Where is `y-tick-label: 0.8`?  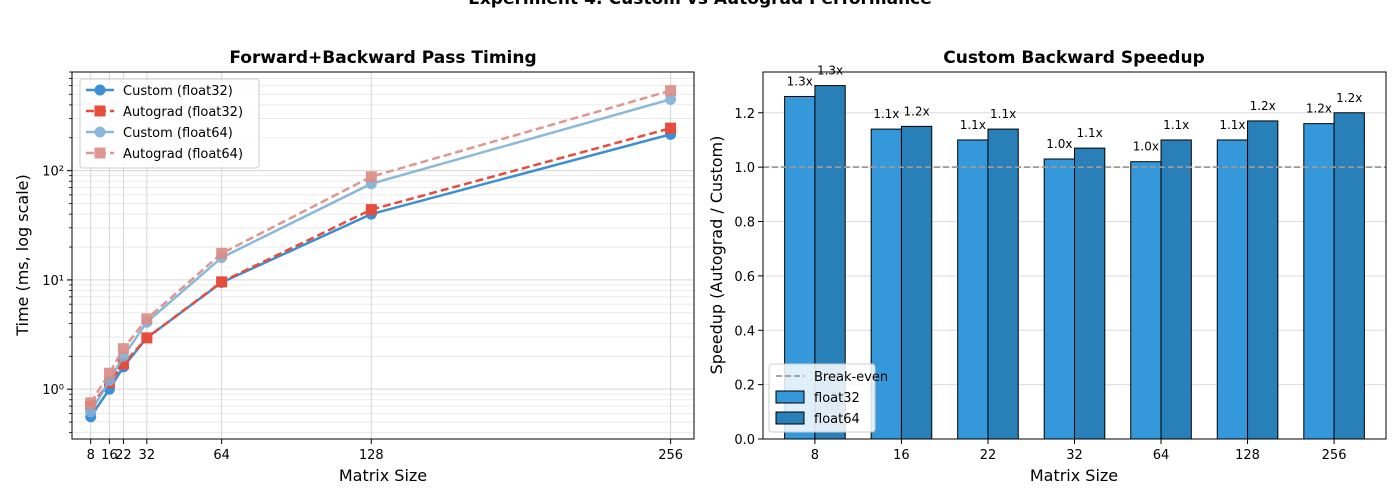
y-tick-label: 0.8 is located at coordinates (744, 223).